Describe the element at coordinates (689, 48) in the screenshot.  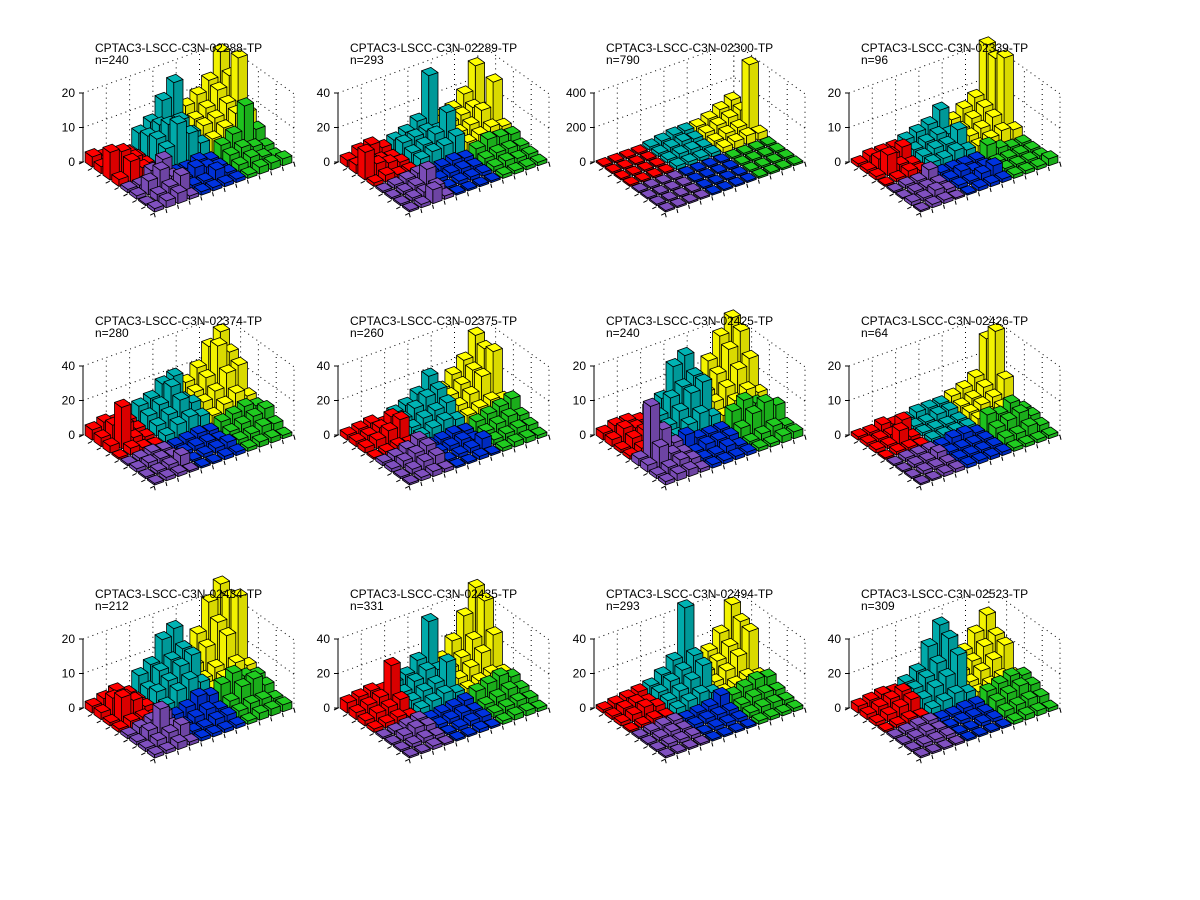
I see `subplot-title-text: CPTAC3-LSCC-C3N-02300-TP` at that location.